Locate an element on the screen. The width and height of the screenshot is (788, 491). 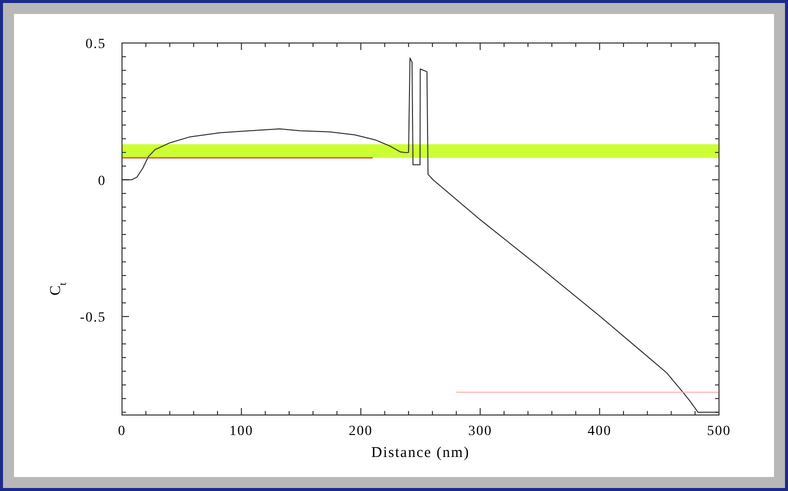
x-tick-label: 400 is located at coordinates (600, 431).